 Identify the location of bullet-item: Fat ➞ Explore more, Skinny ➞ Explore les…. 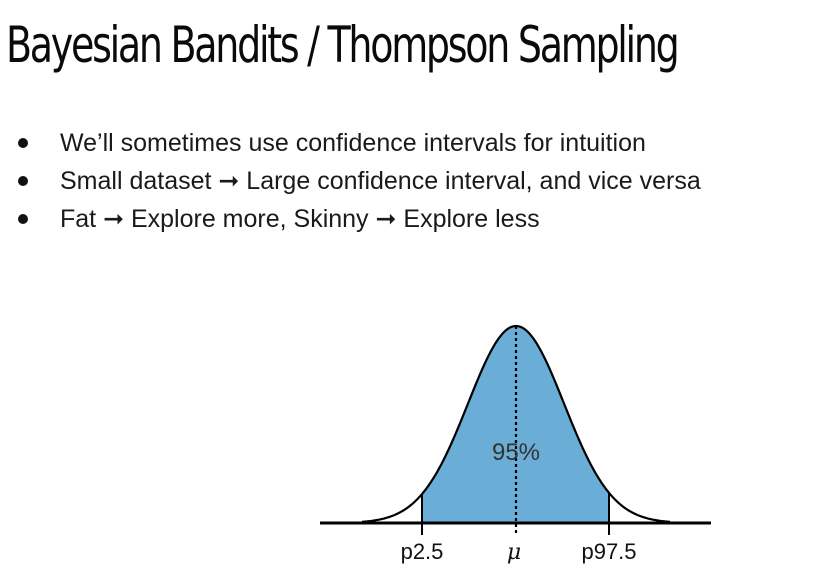
(358, 219).